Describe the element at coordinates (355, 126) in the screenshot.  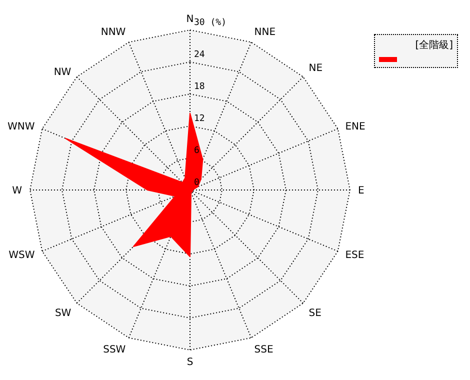
I see `spoke-label: ENE` at that location.